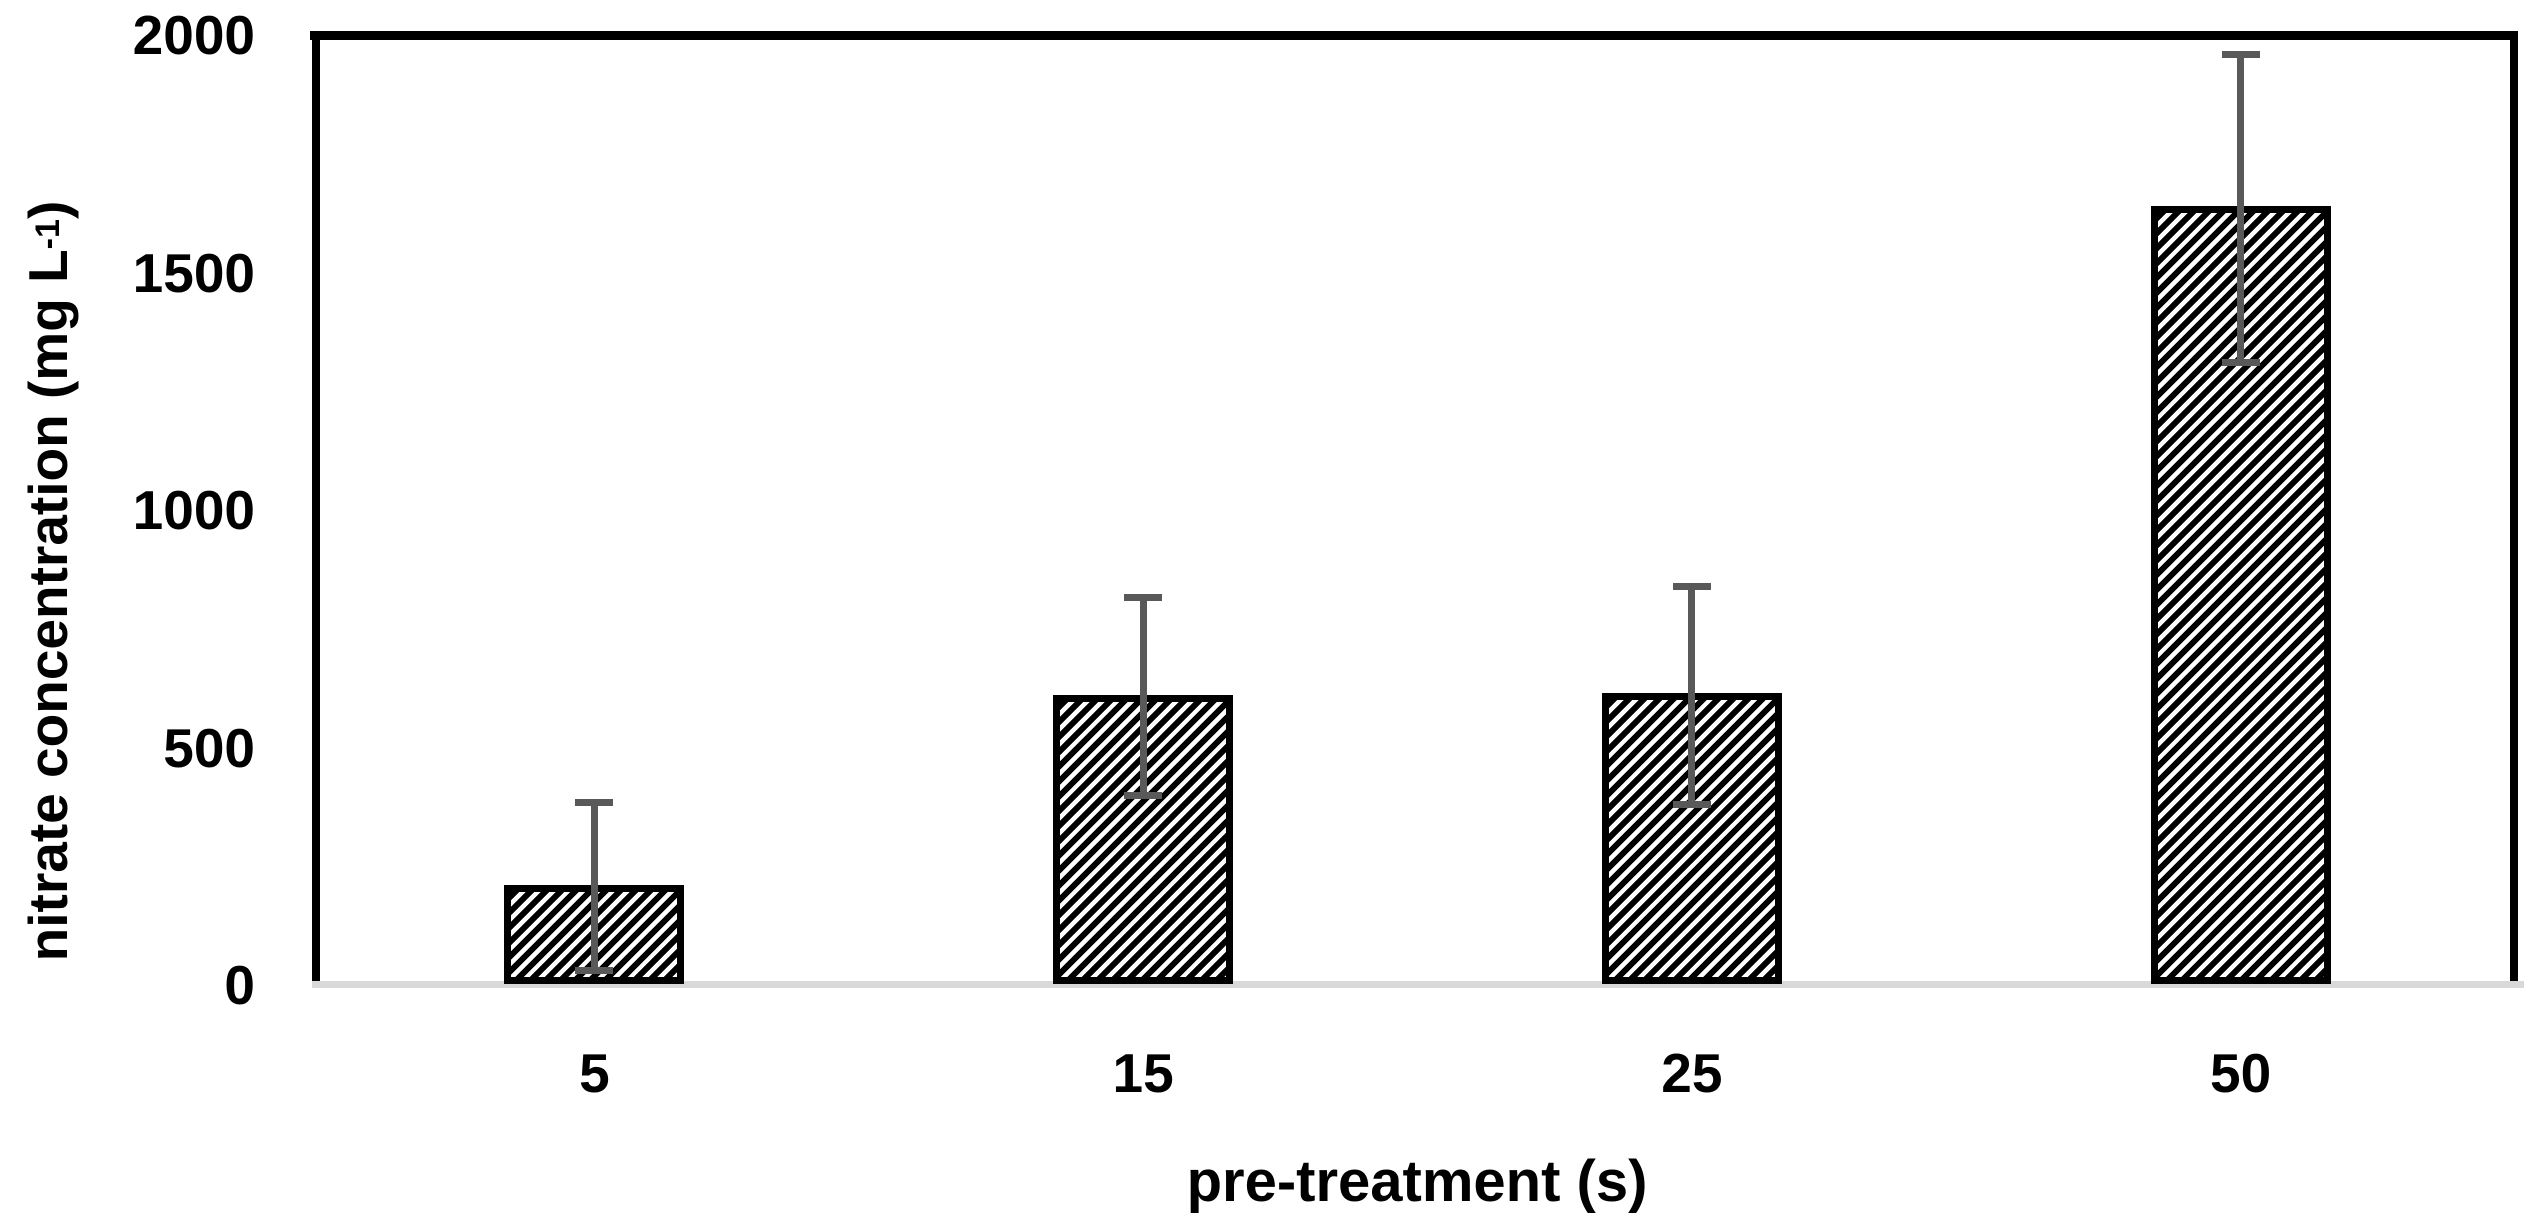 The width and height of the screenshot is (2541, 1227). Describe the element at coordinates (193, 272) in the screenshot. I see `y-tick-label-1500: 1500` at that location.